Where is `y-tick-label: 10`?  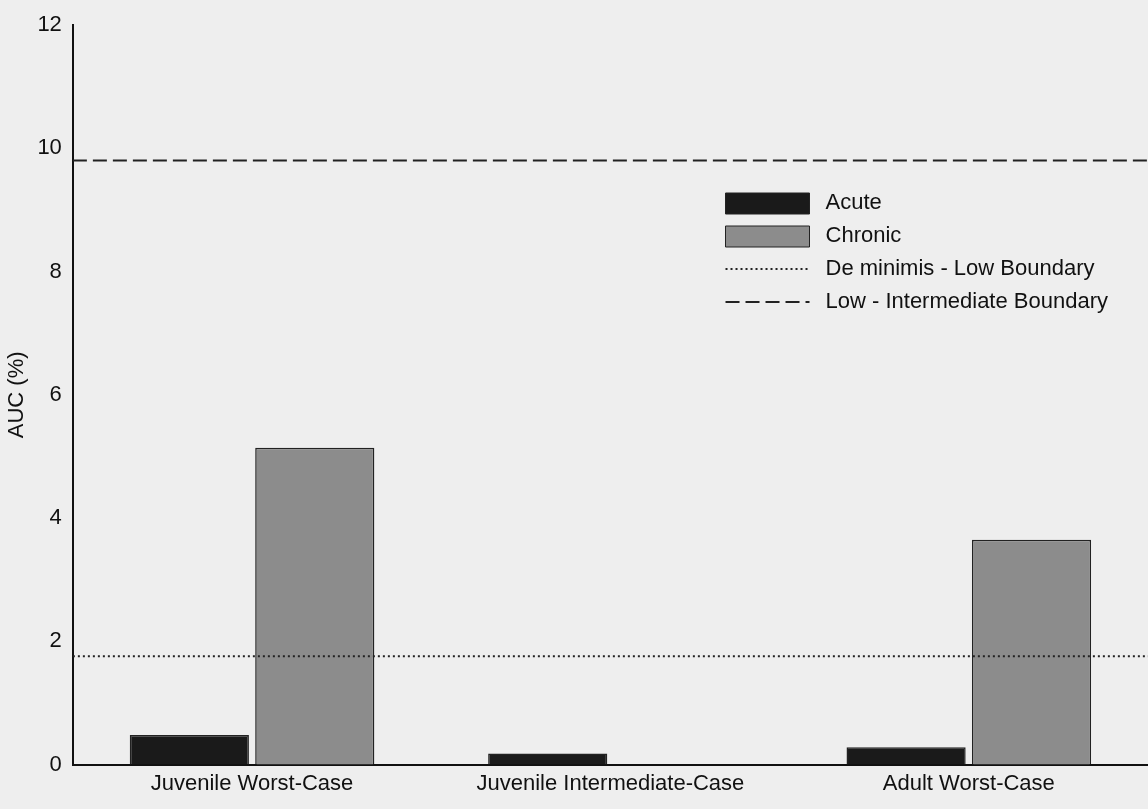 y-tick-label: 10 is located at coordinates (49, 147).